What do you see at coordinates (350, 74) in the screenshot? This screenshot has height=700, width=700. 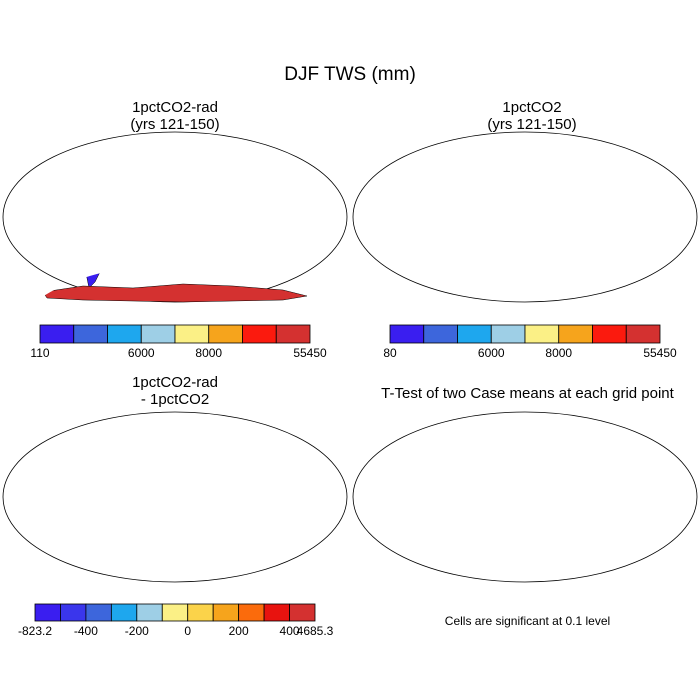 I see `figure-title: DJF TWS (mm)` at bounding box center [350, 74].